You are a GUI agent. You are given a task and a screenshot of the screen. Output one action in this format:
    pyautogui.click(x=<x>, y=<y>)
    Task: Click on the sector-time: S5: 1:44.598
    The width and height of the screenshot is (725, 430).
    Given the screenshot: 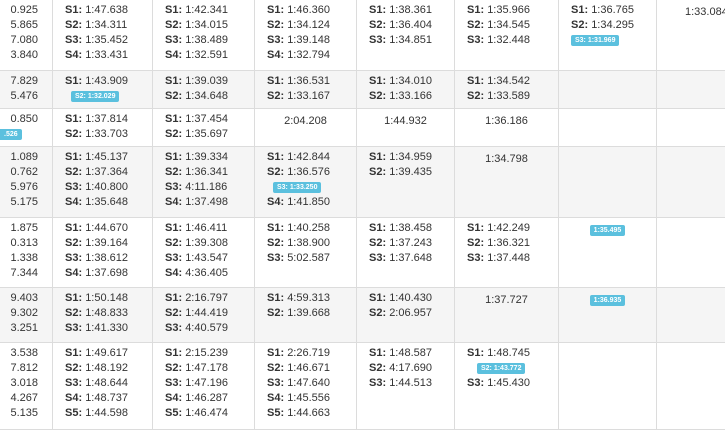 What is the action you would take?
    pyautogui.click(x=97, y=413)
    